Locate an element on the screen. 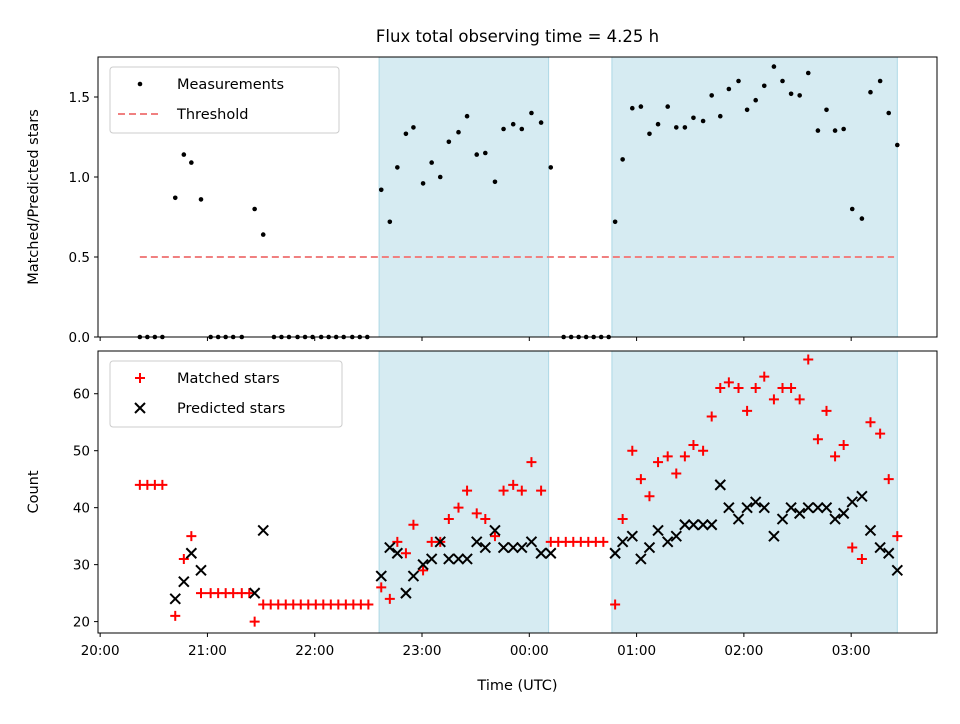 This screenshot has height=724, width=960. x-tick-label: 01:00 is located at coordinates (636, 651).